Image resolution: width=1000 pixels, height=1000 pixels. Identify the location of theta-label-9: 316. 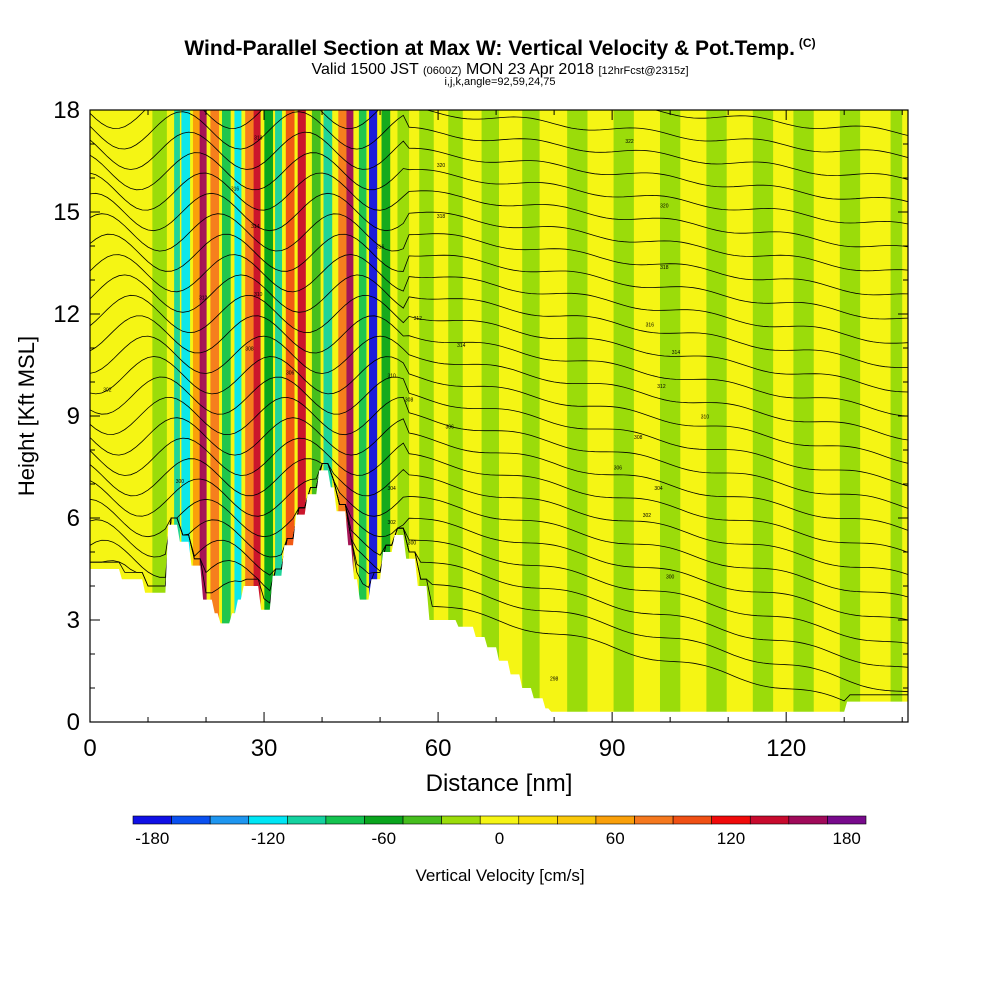
(380, 248).